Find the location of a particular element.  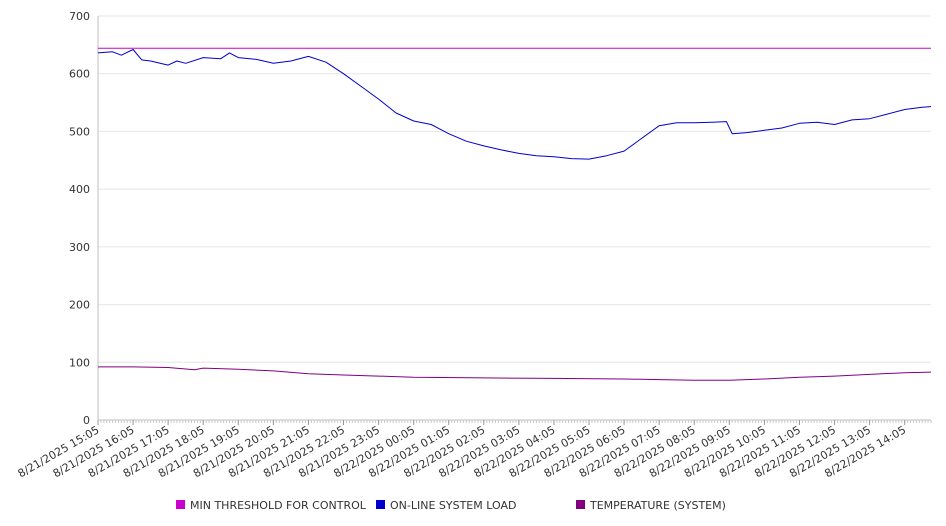

legend-label: TEMPERATURE (SYSTEM) is located at coordinates (657, 505).